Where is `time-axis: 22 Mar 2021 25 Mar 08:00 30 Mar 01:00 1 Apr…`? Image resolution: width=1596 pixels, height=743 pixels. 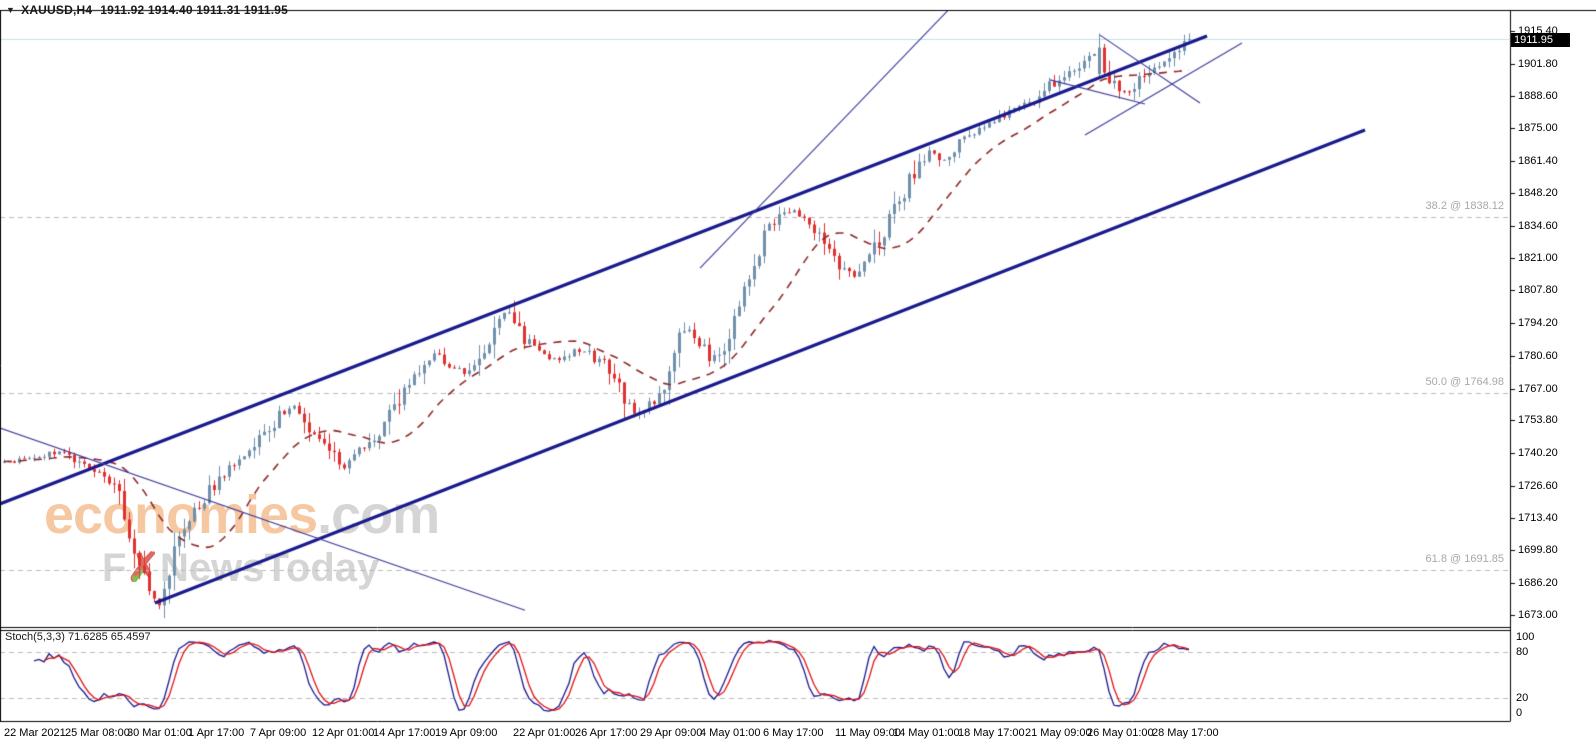 time-axis: 22 Mar 2021 25 Mar 08:00 30 Mar 01:00 1 Apr… is located at coordinates (798, 734).